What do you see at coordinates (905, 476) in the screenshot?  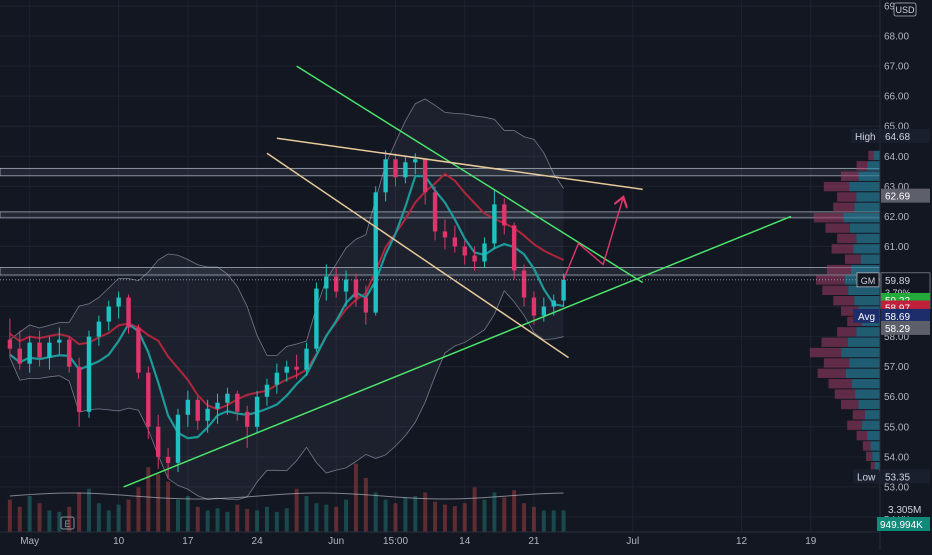 I see `low-value` at bounding box center [905, 476].